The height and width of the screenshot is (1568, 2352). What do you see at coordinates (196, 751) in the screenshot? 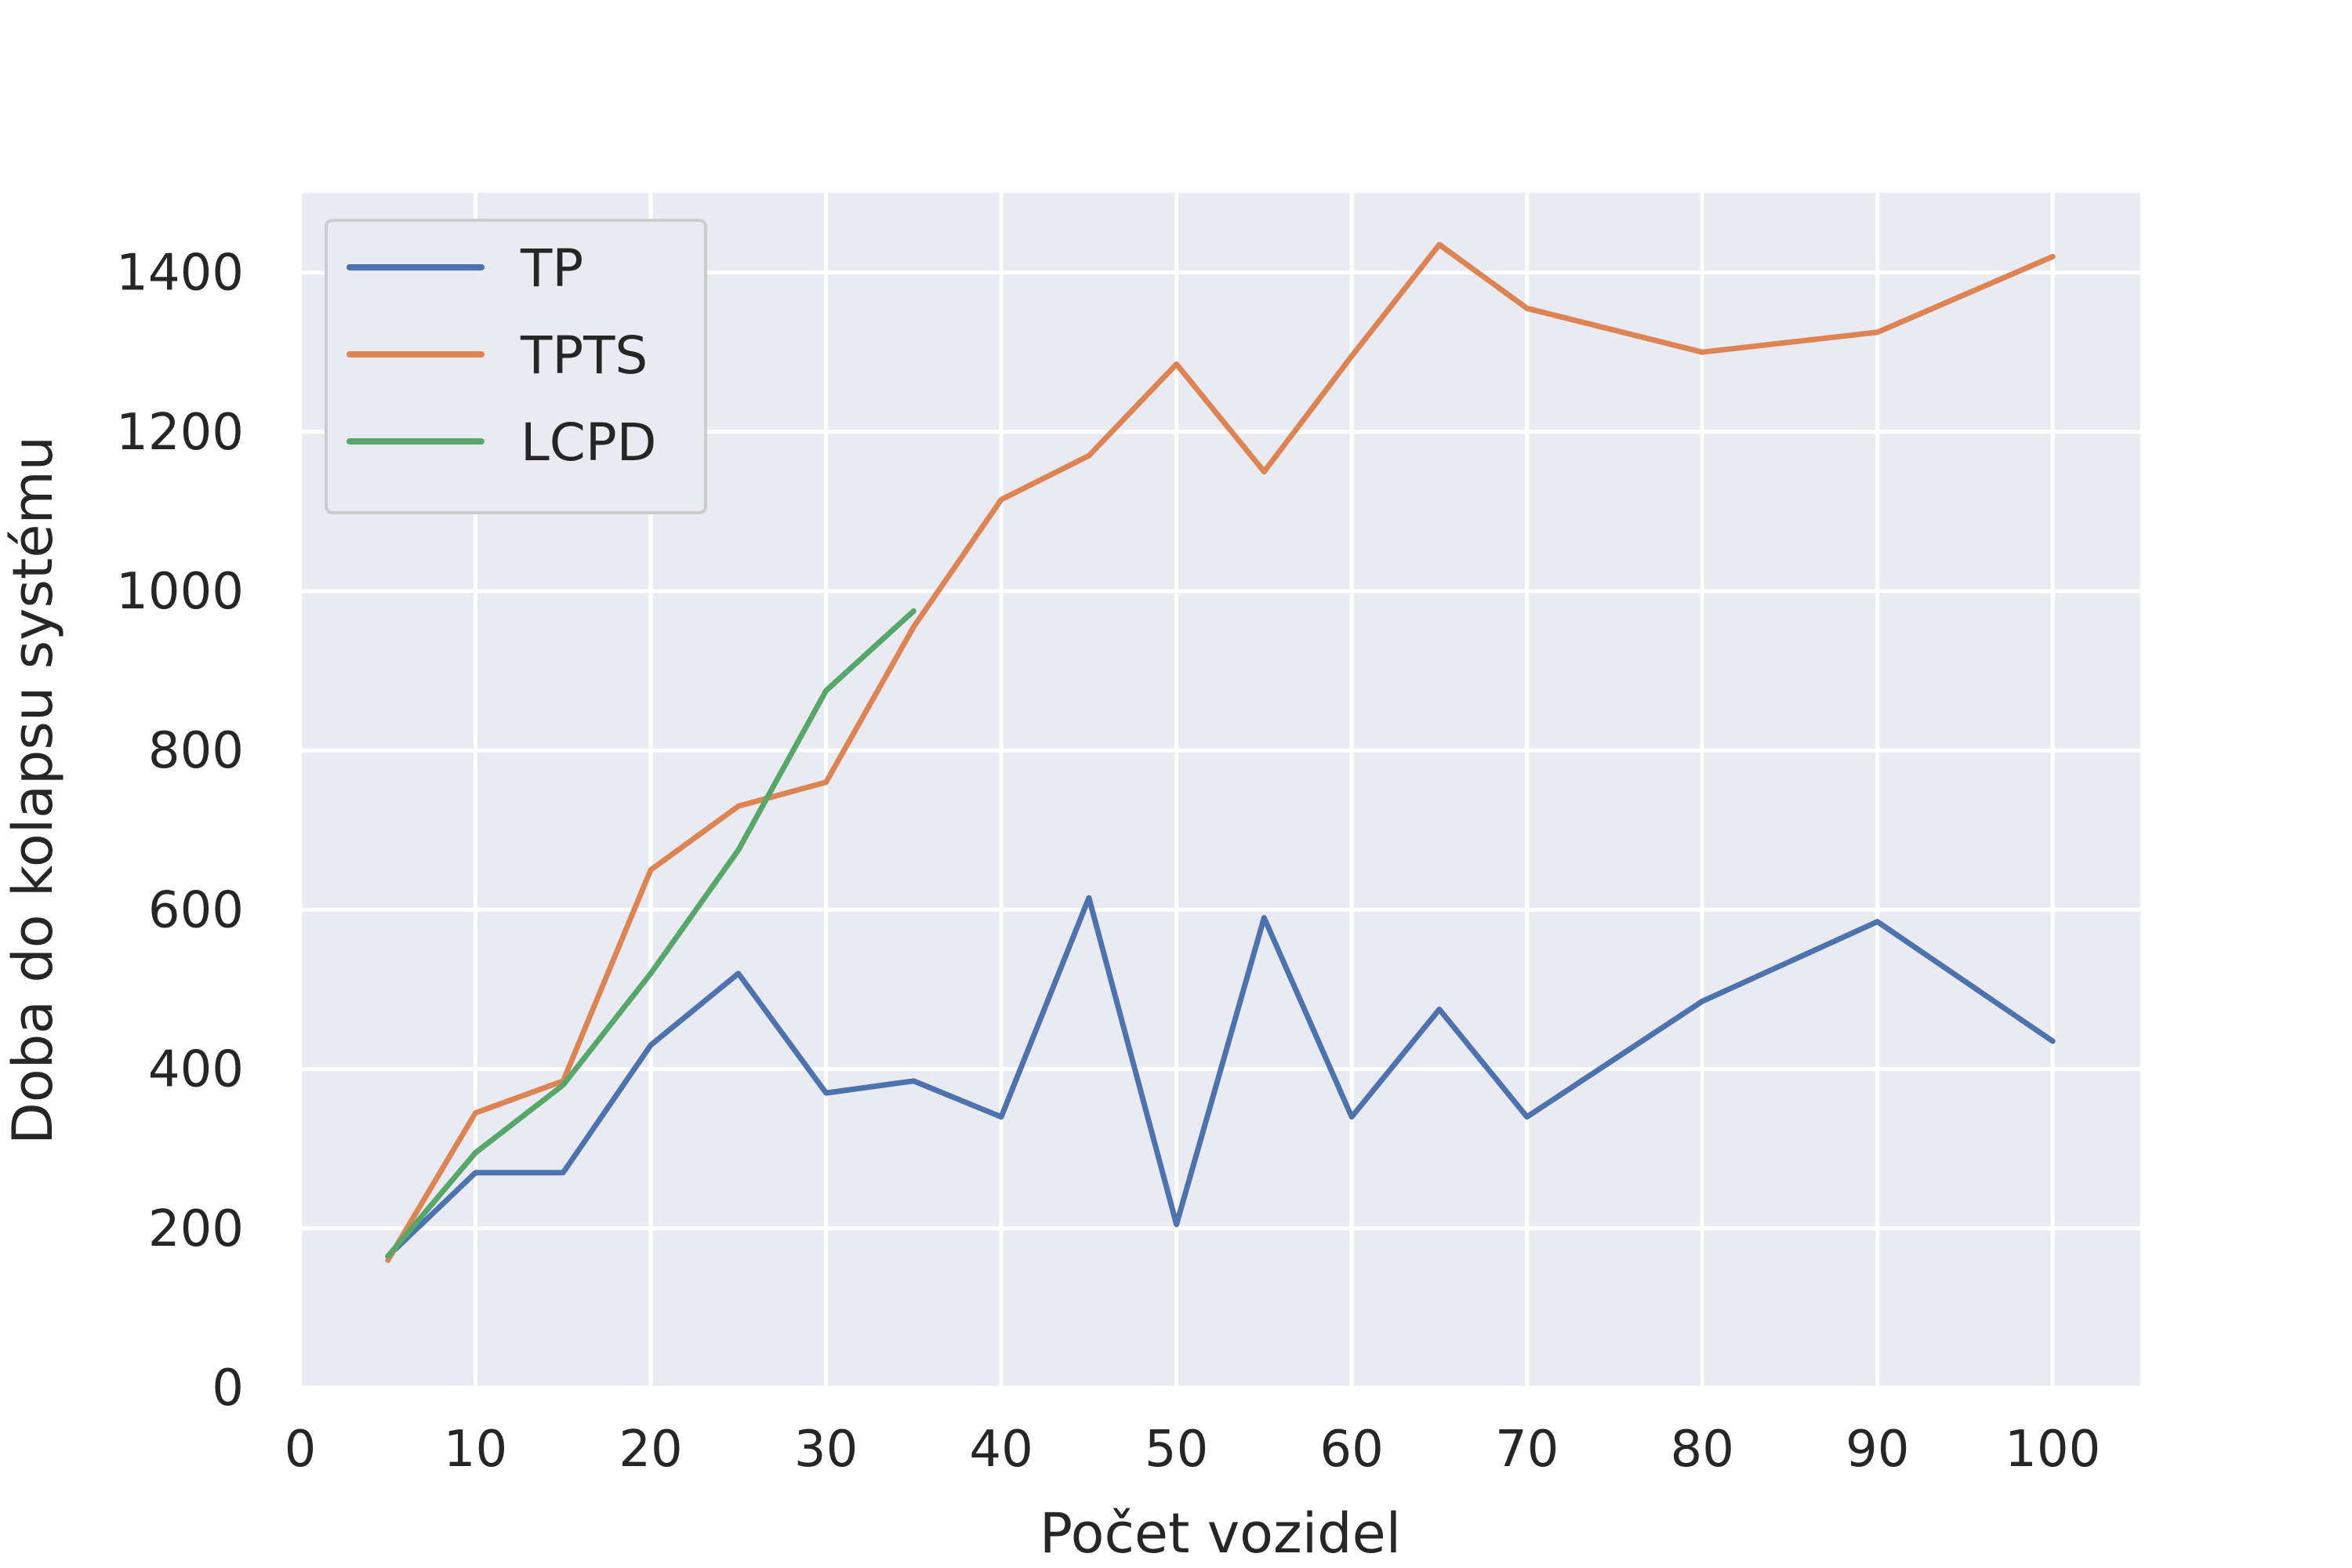
I see `y-tick-label: 800` at bounding box center [196, 751].